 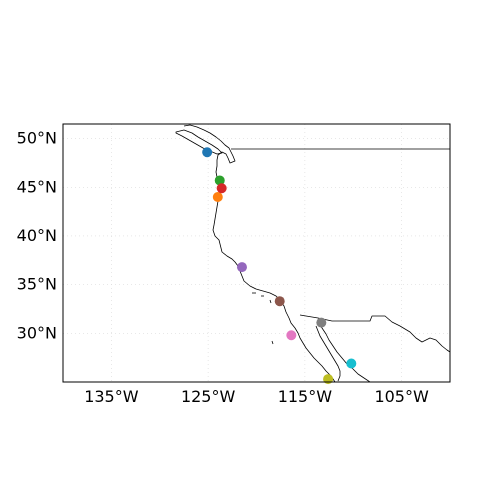 I want to click on sample-points, so click(x=279, y=266).